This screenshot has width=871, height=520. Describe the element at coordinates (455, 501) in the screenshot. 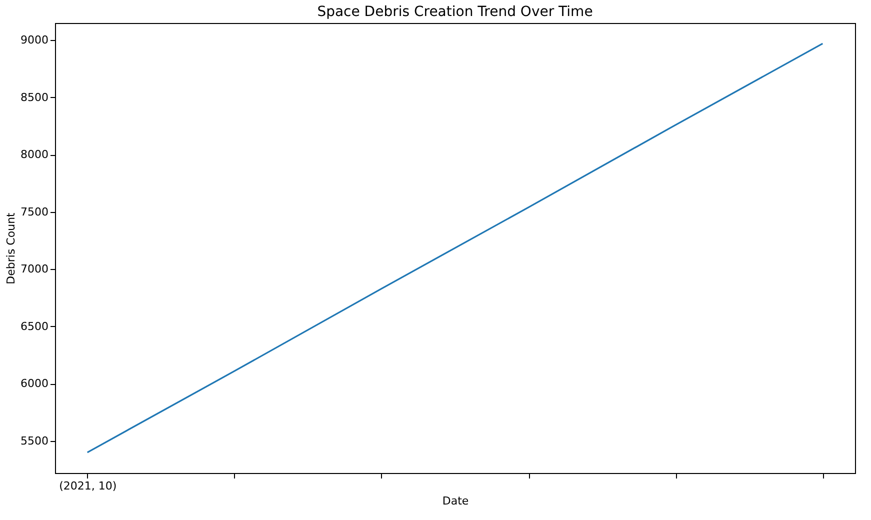

I see `x-axis-title: Date` at that location.